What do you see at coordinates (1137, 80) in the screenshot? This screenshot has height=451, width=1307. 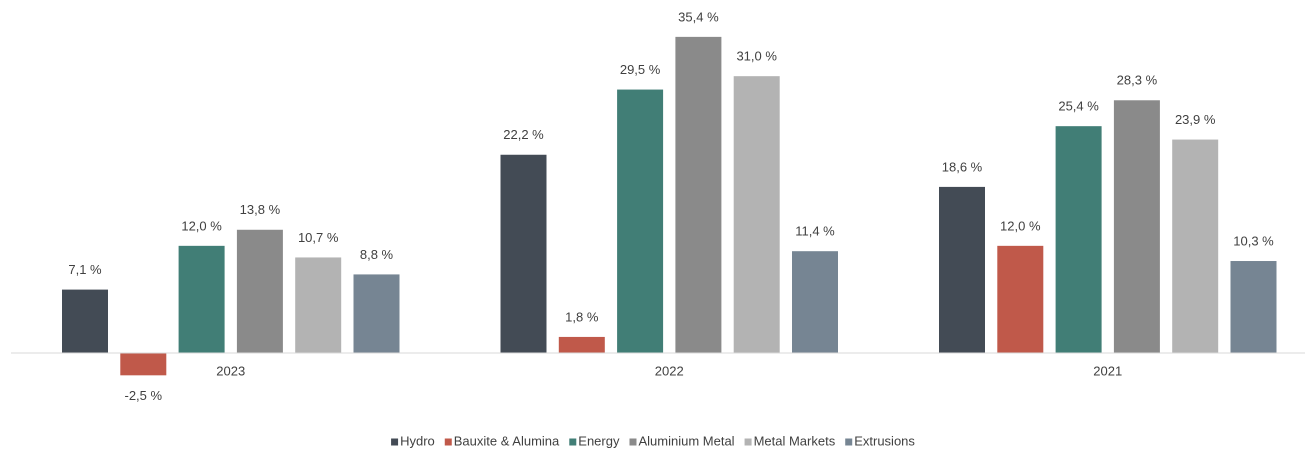 I see `value-label: 28,3 %` at bounding box center [1137, 80].